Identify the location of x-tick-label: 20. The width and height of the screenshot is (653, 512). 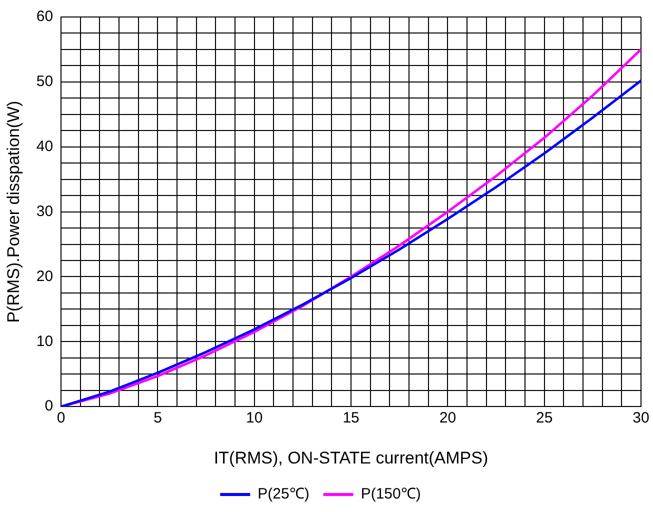
(447, 418).